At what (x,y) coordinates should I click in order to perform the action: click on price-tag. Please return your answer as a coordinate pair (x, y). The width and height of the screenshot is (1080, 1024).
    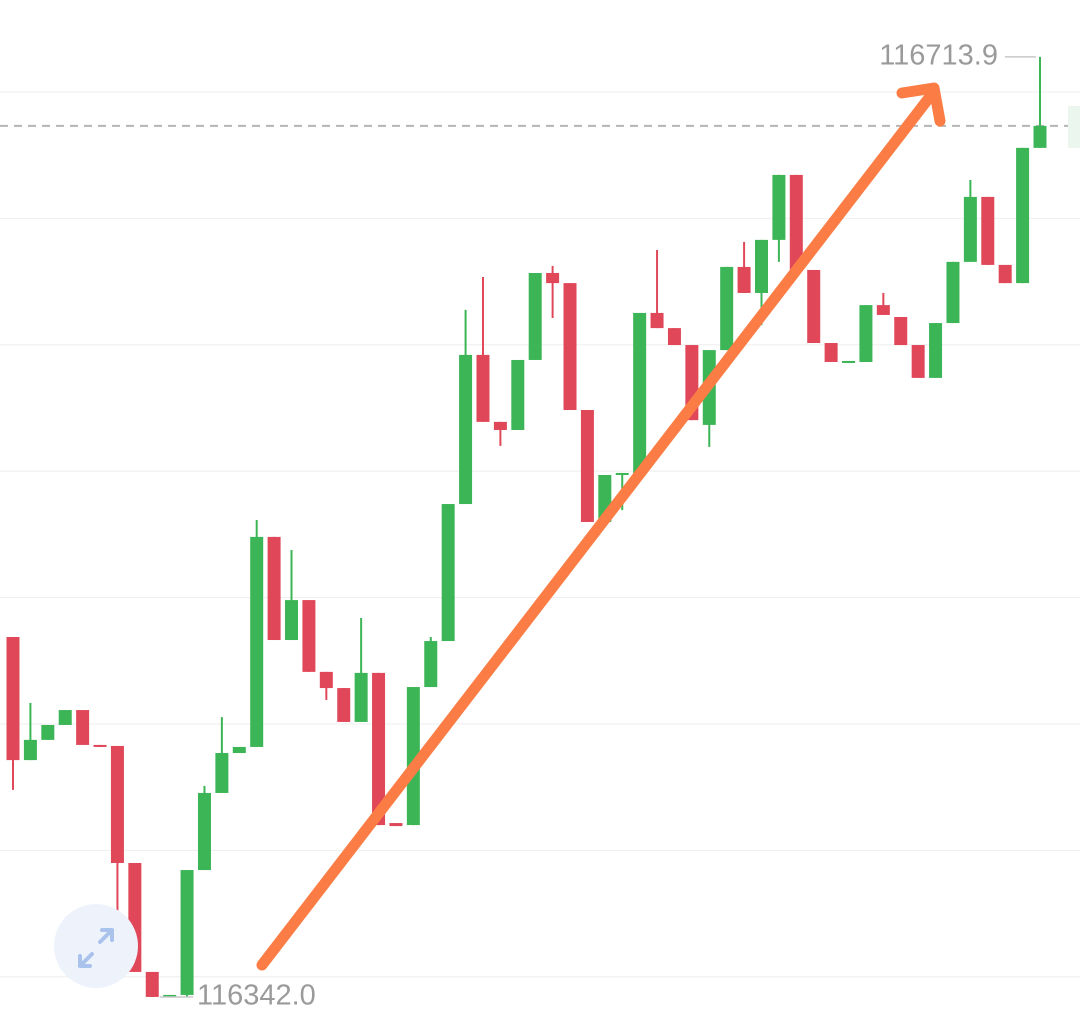
    Looking at the image, I should click on (1074, 127).